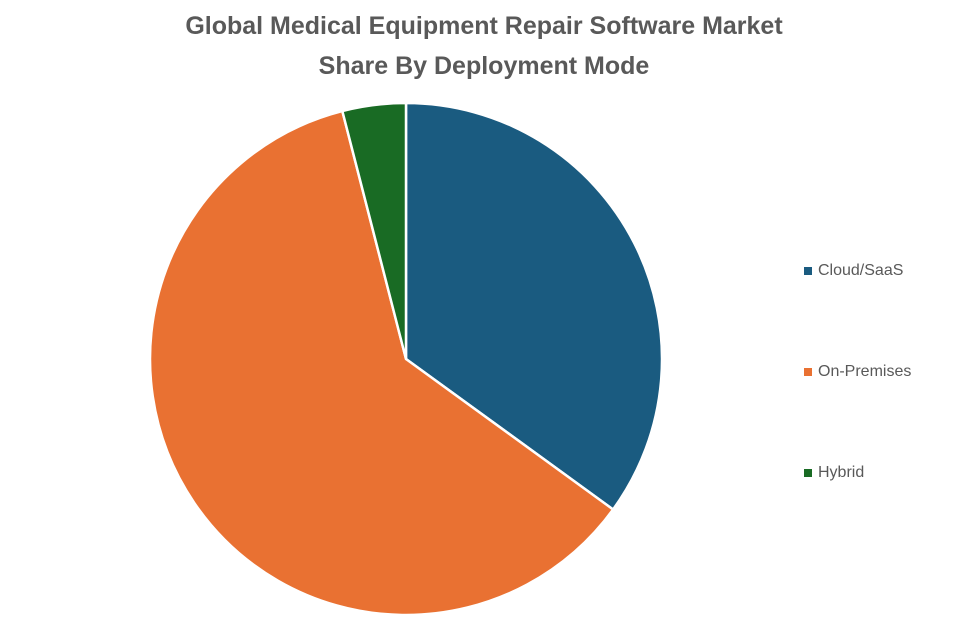  What do you see at coordinates (808, 372) in the screenshot?
I see `legend-swatch-on-premises` at bounding box center [808, 372].